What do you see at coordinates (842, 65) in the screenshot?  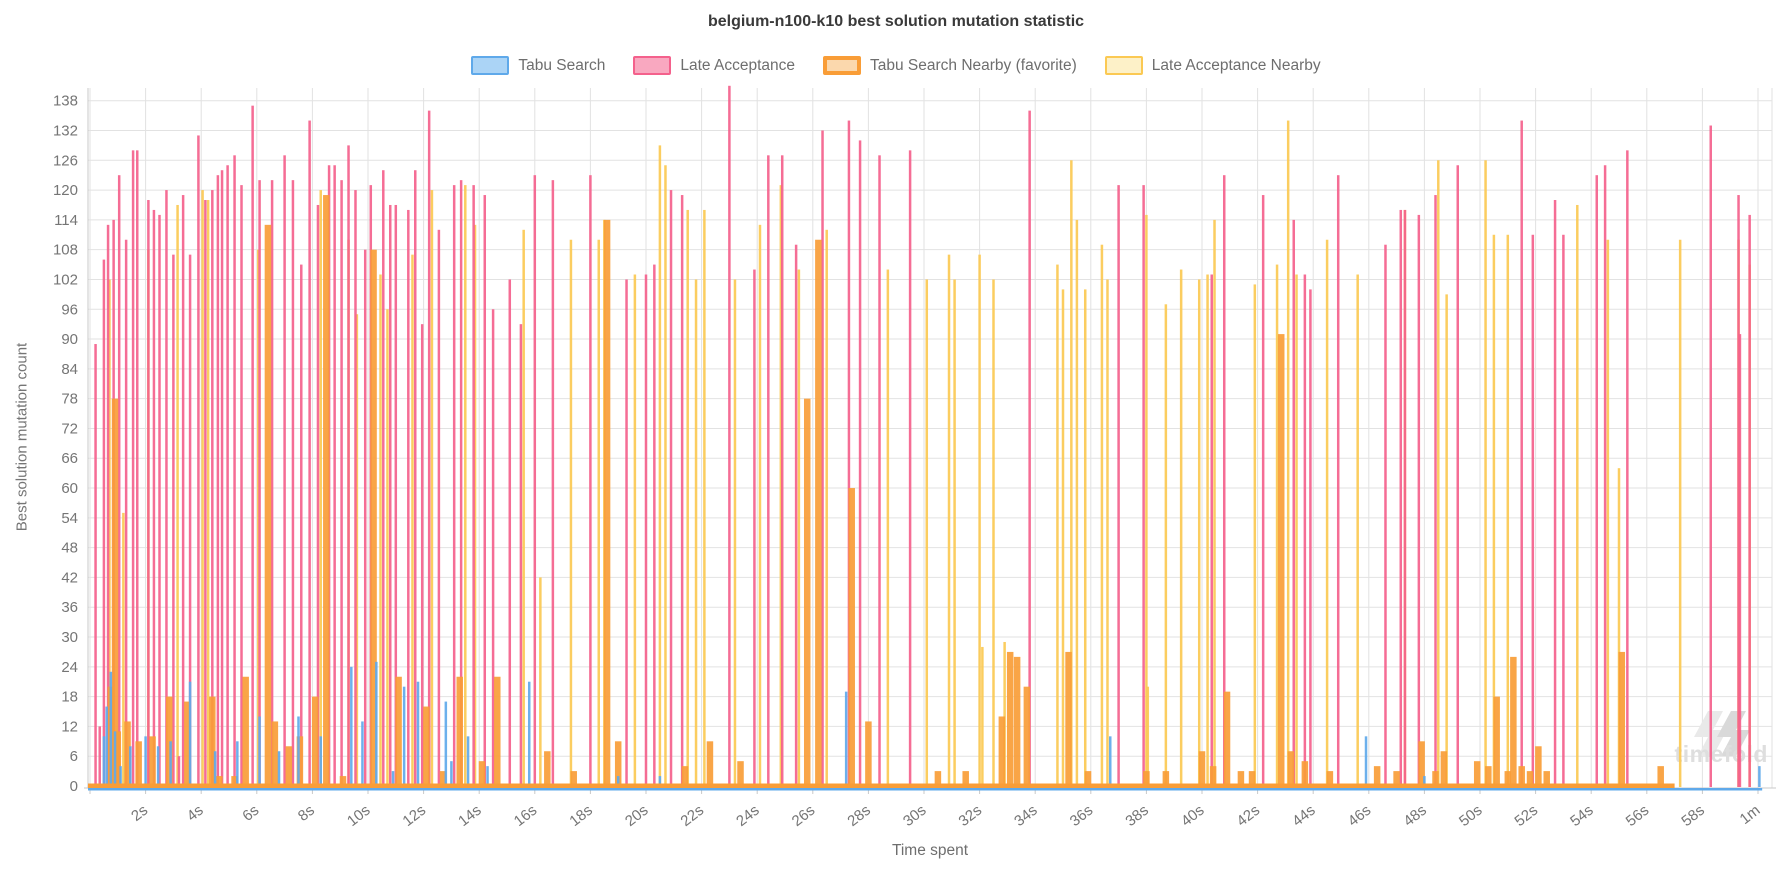 I see `legend-swatch-tabu-search-nearby-favorite-icon` at bounding box center [842, 65].